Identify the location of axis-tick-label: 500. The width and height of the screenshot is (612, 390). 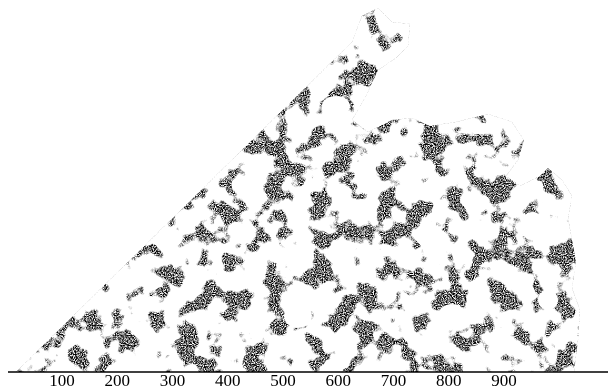
(283, 380).